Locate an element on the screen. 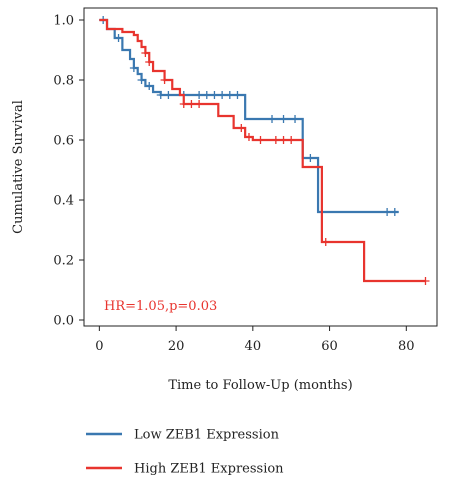  legend-label-low: Low ZEB1 Expression is located at coordinates (207, 435).